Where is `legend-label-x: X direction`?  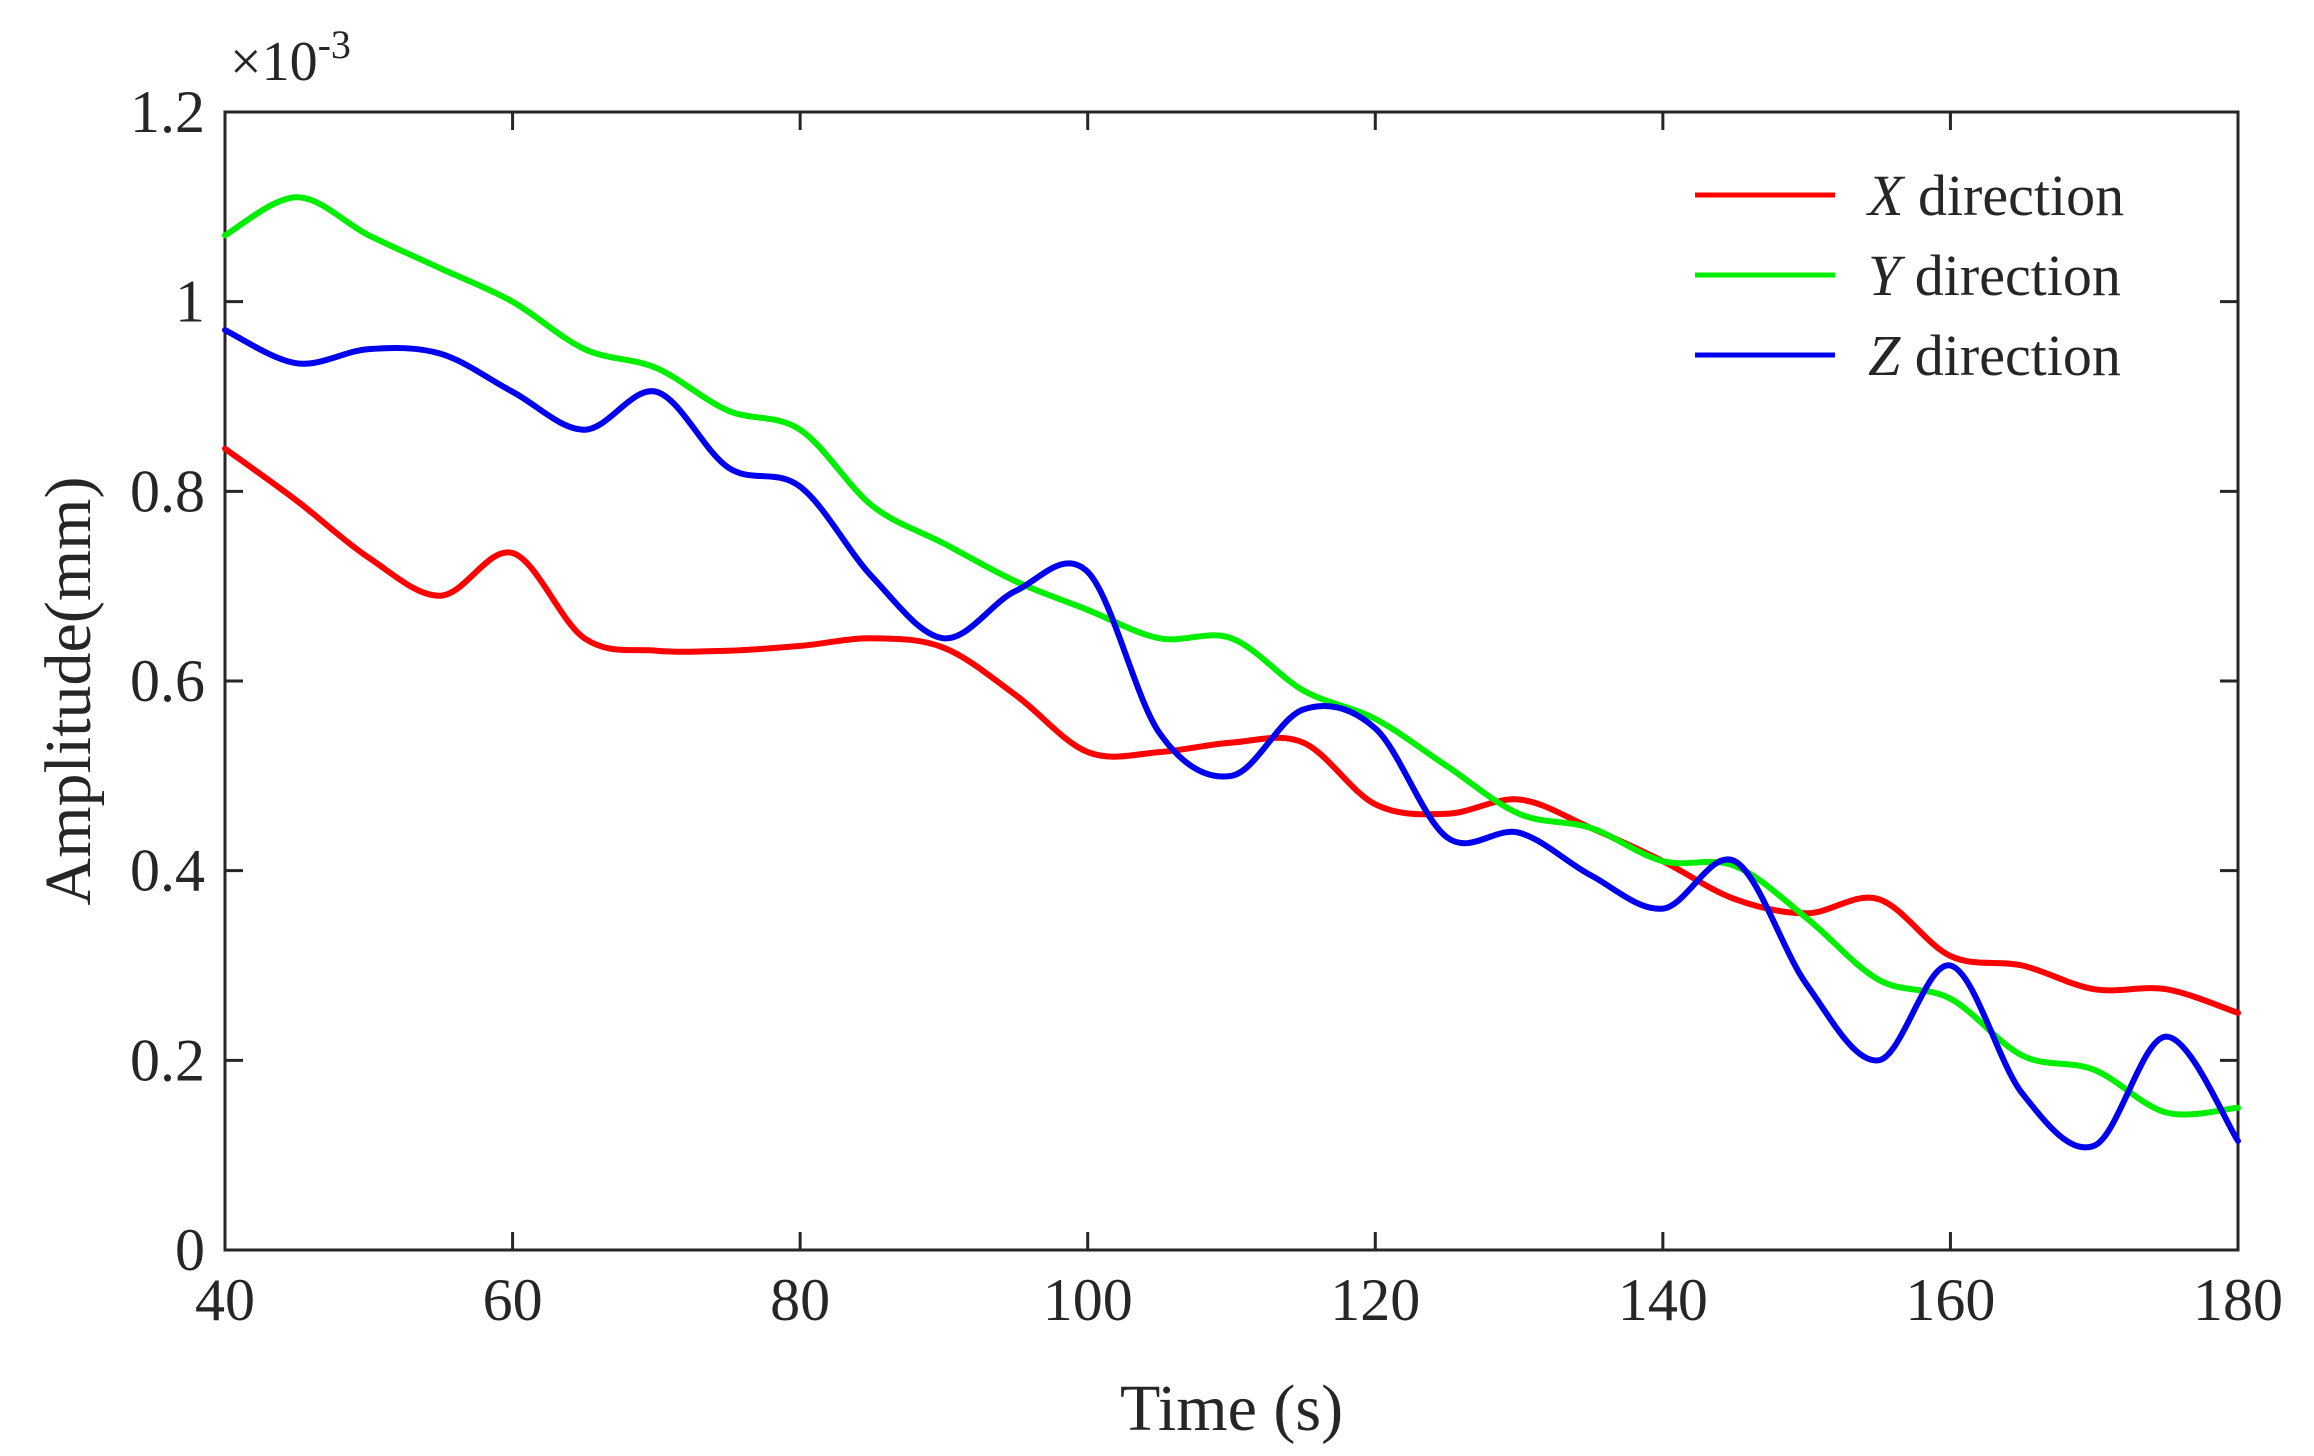 legend-label-x: X direction is located at coordinates (1995, 195).